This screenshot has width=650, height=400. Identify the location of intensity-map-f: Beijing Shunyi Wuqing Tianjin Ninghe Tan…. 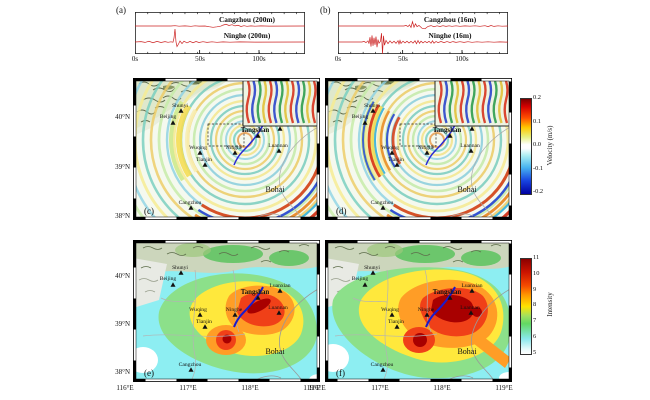
(418, 311).